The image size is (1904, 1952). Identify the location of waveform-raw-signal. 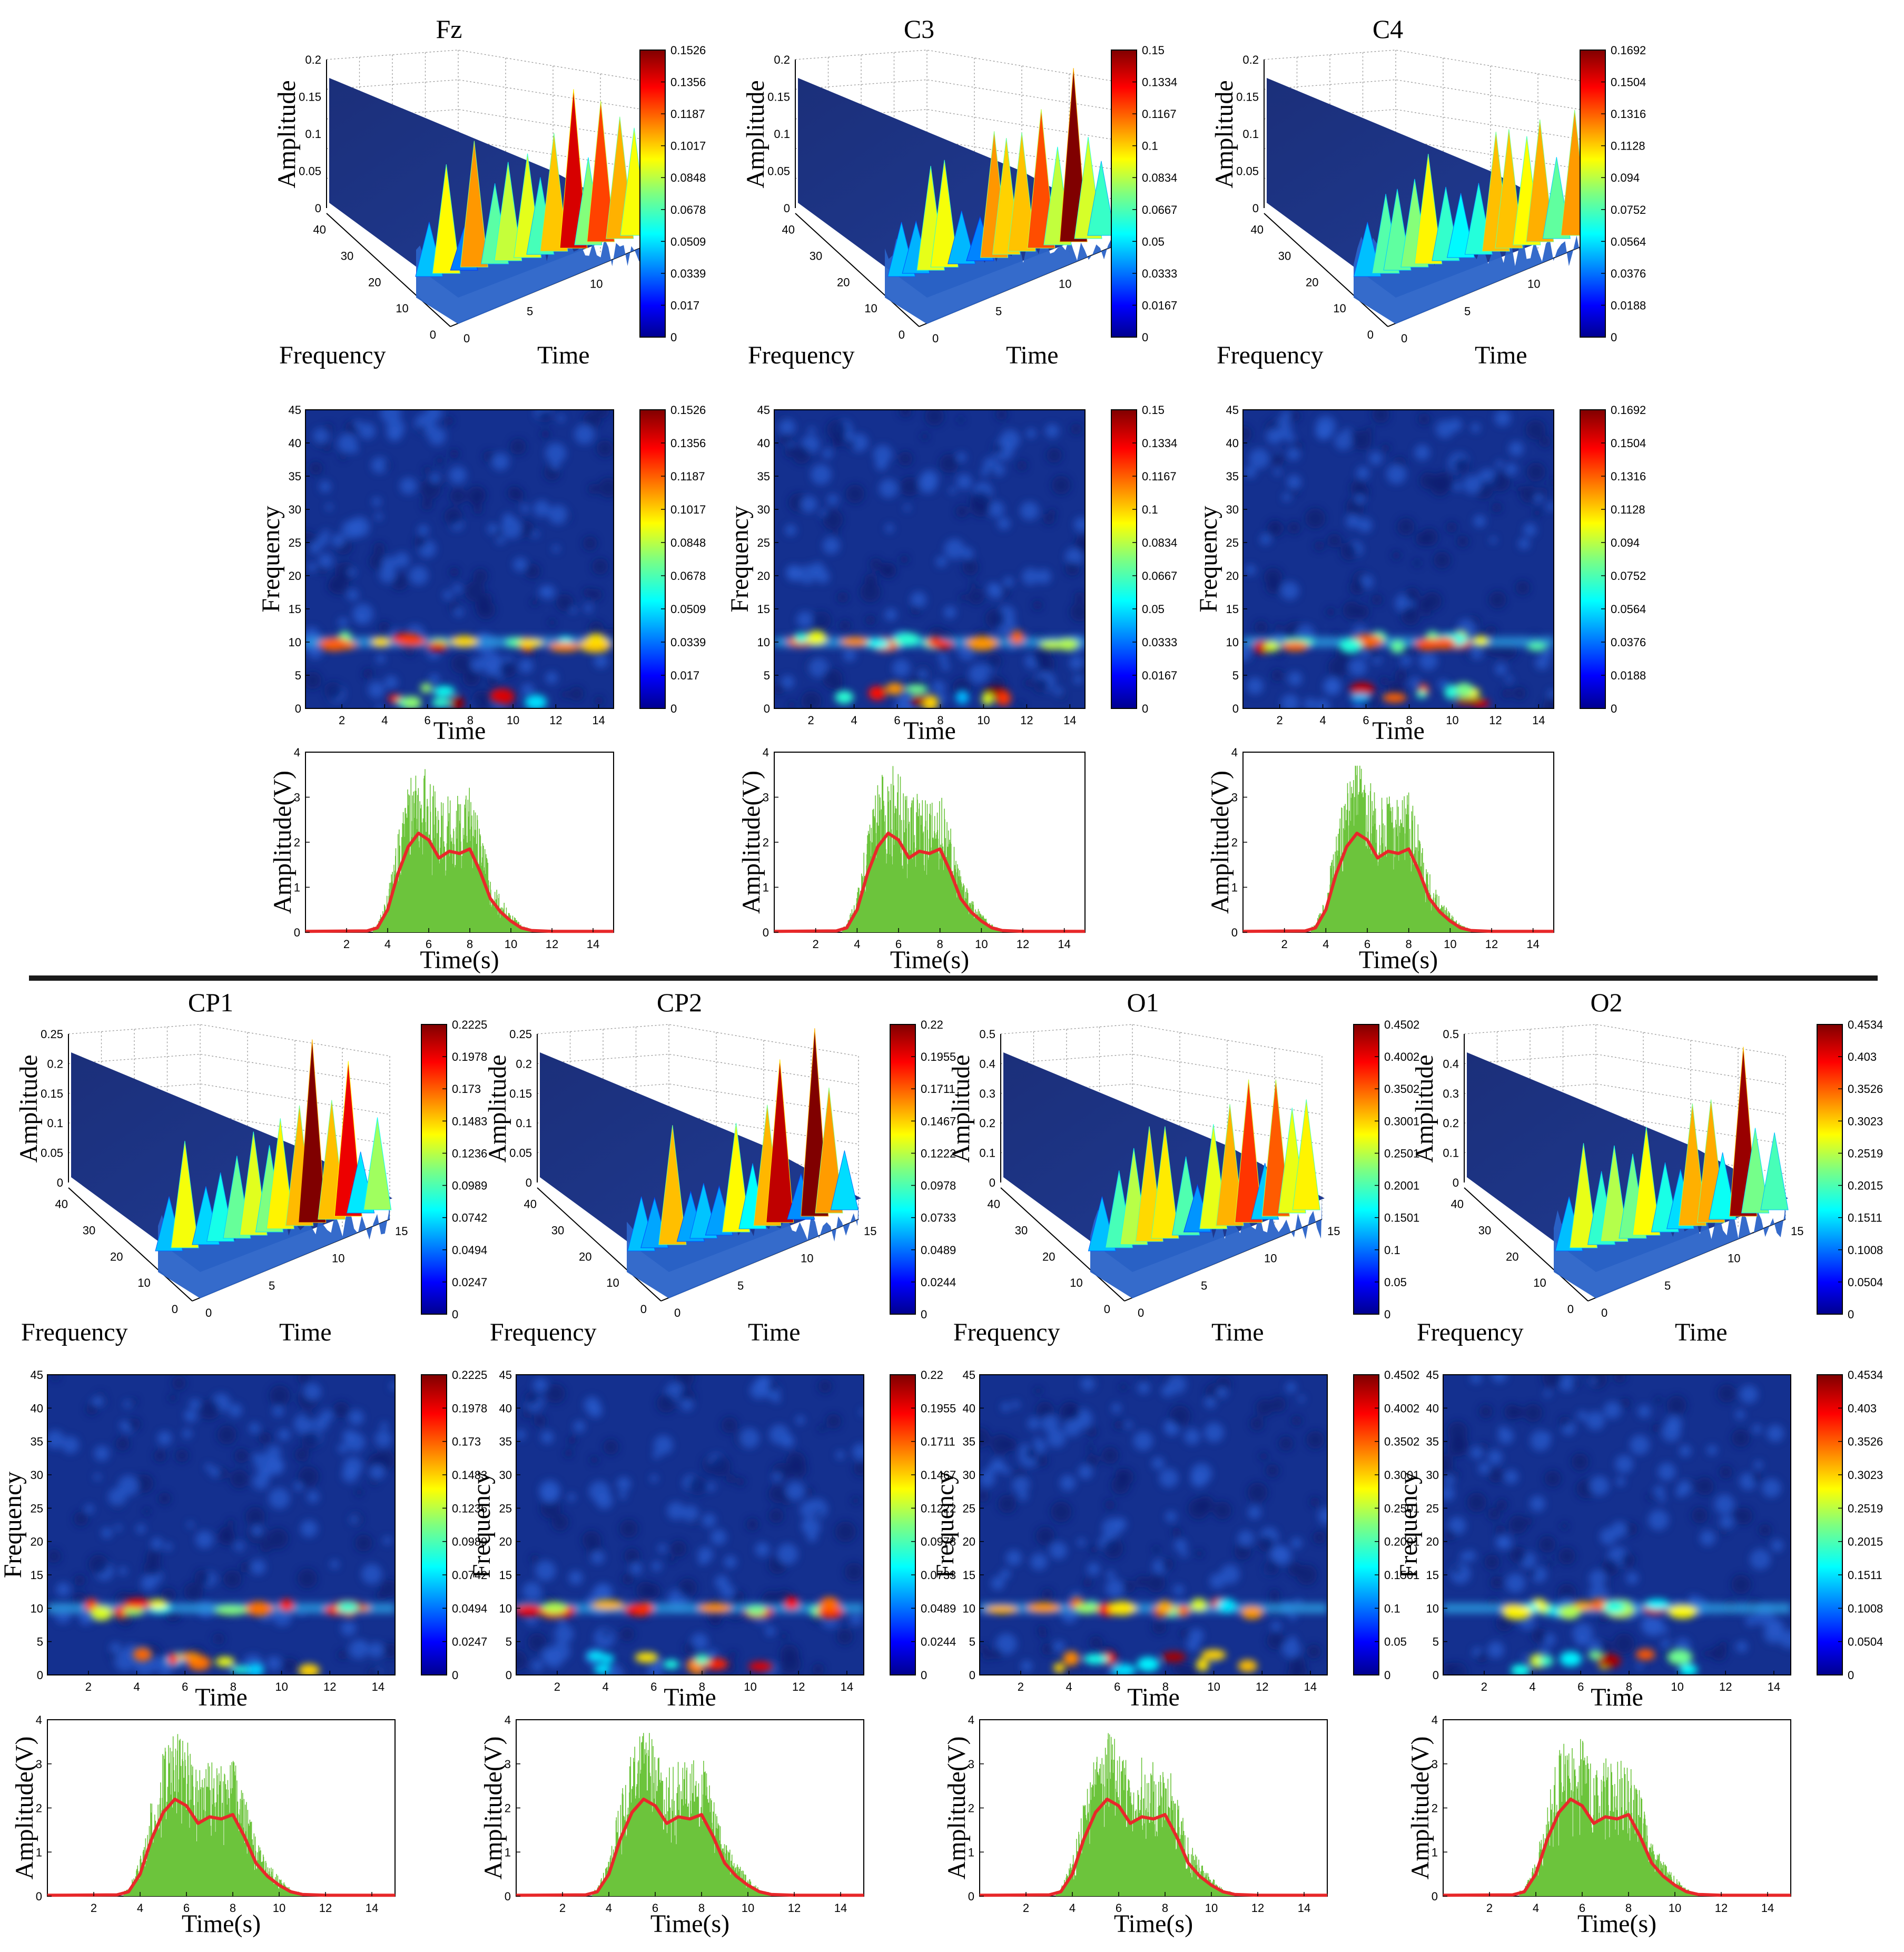
(922, 849).